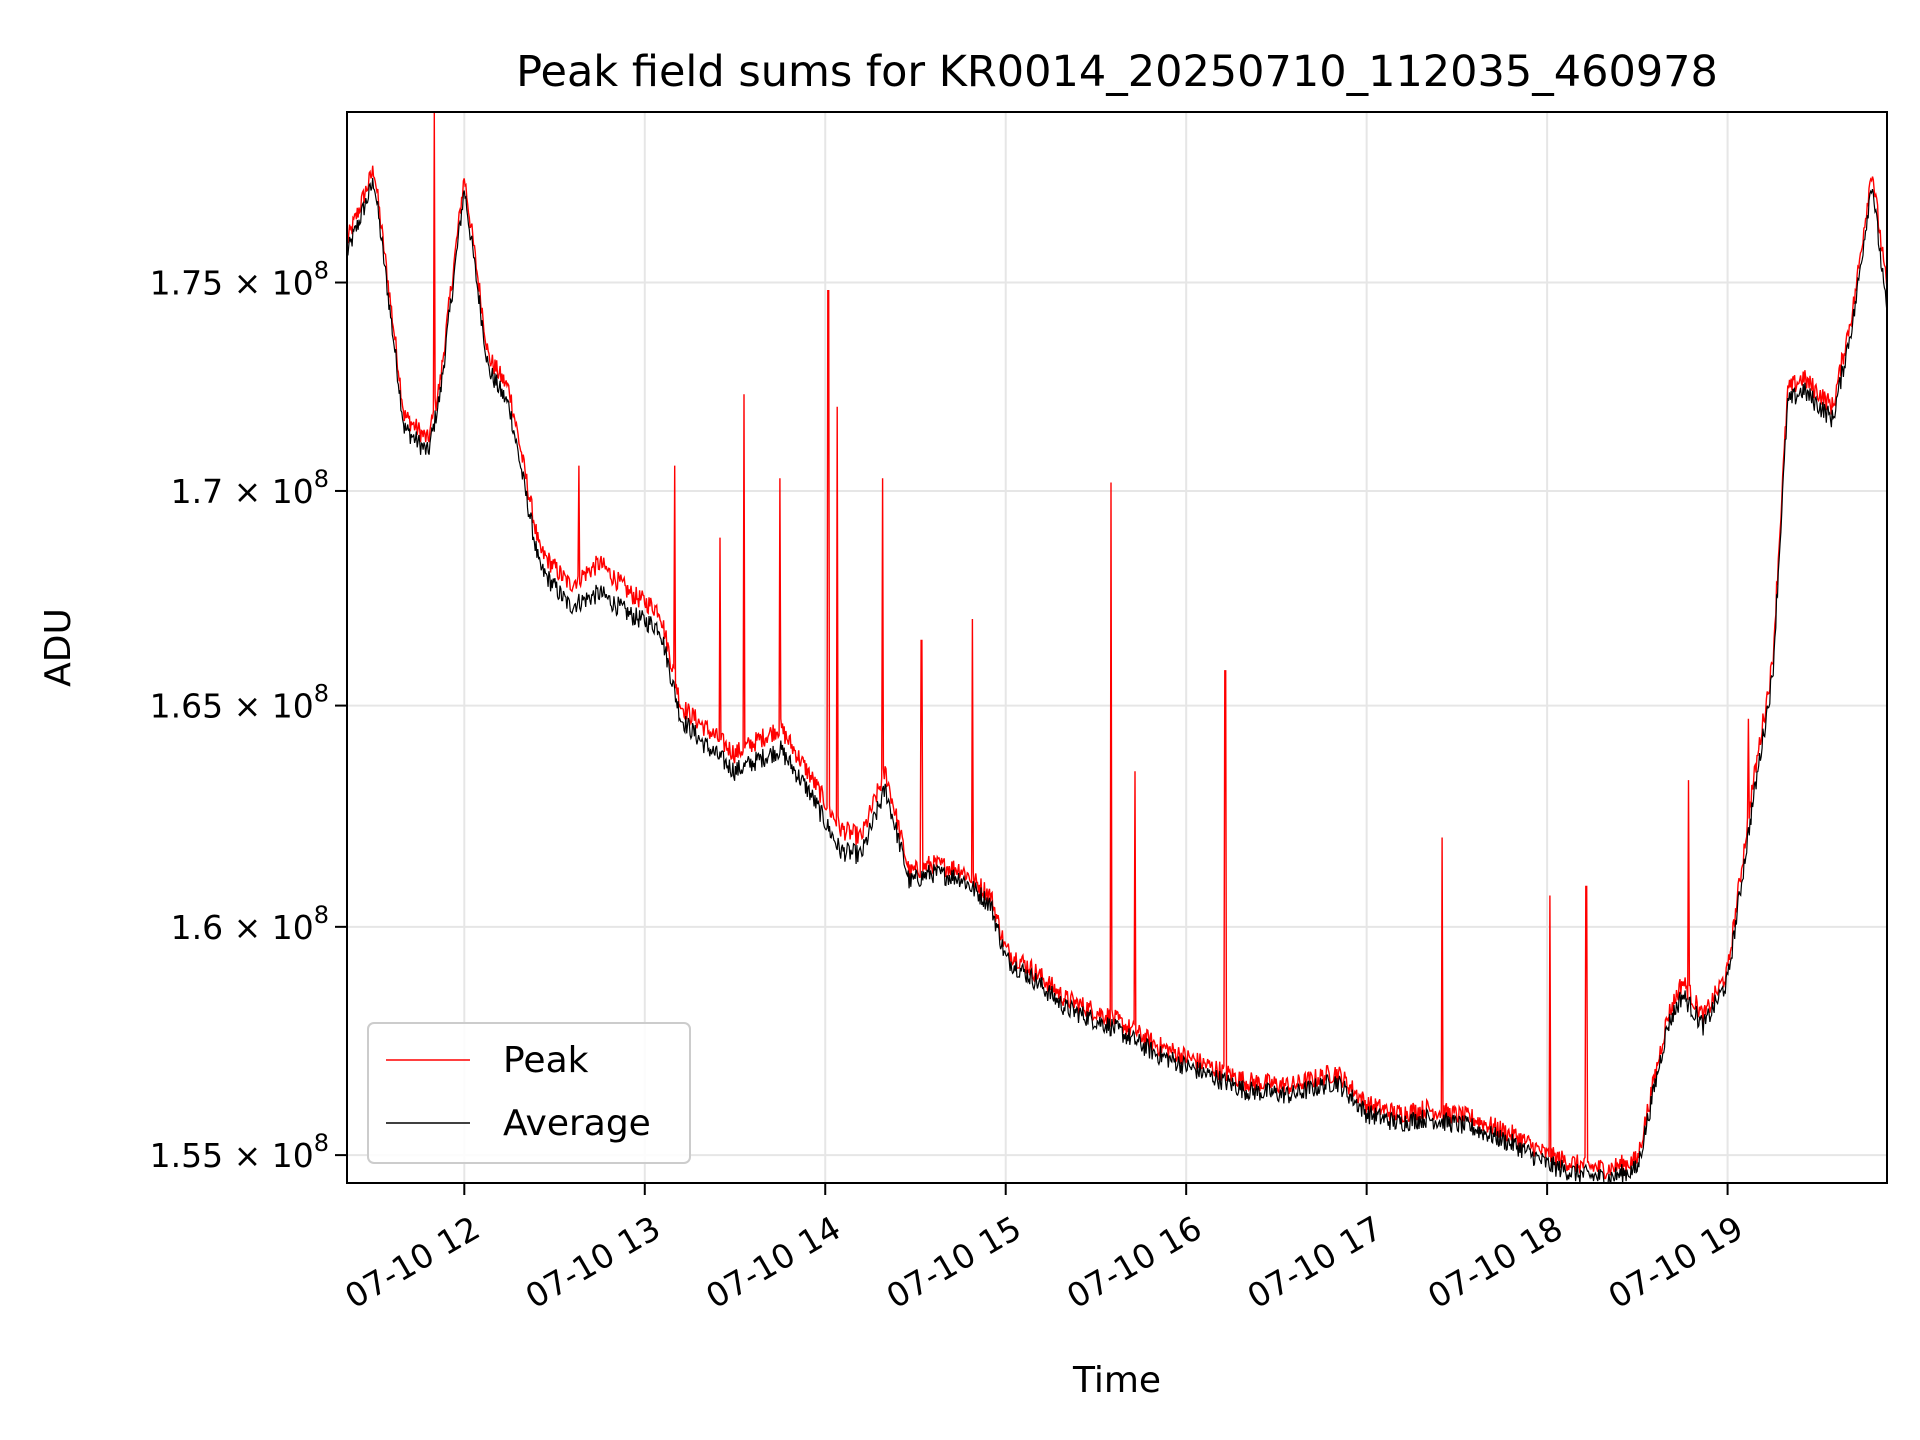  Describe the element at coordinates (58, 647) in the screenshot. I see `y-axis-title: ADU` at that location.